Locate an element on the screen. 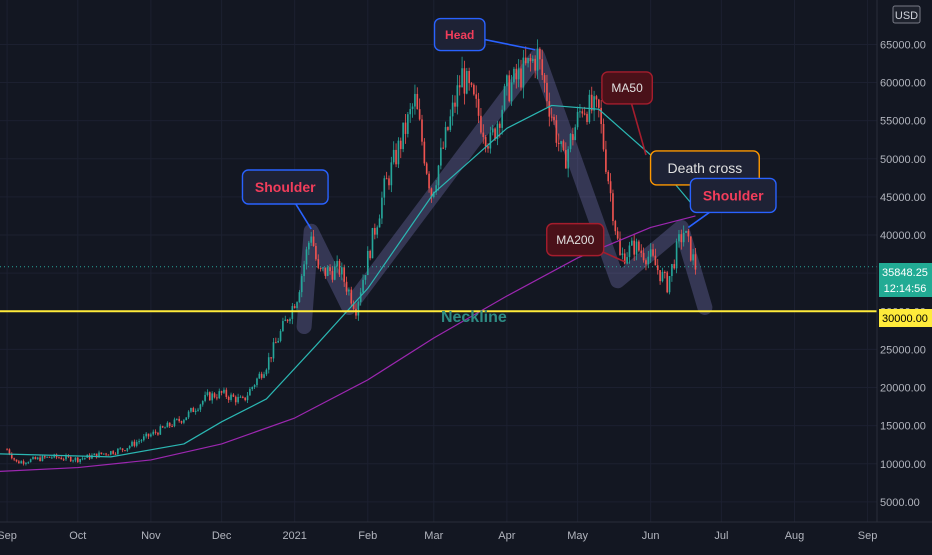 This screenshot has height=555, width=932. y-tick-label: 40000.00 is located at coordinates (903, 236).